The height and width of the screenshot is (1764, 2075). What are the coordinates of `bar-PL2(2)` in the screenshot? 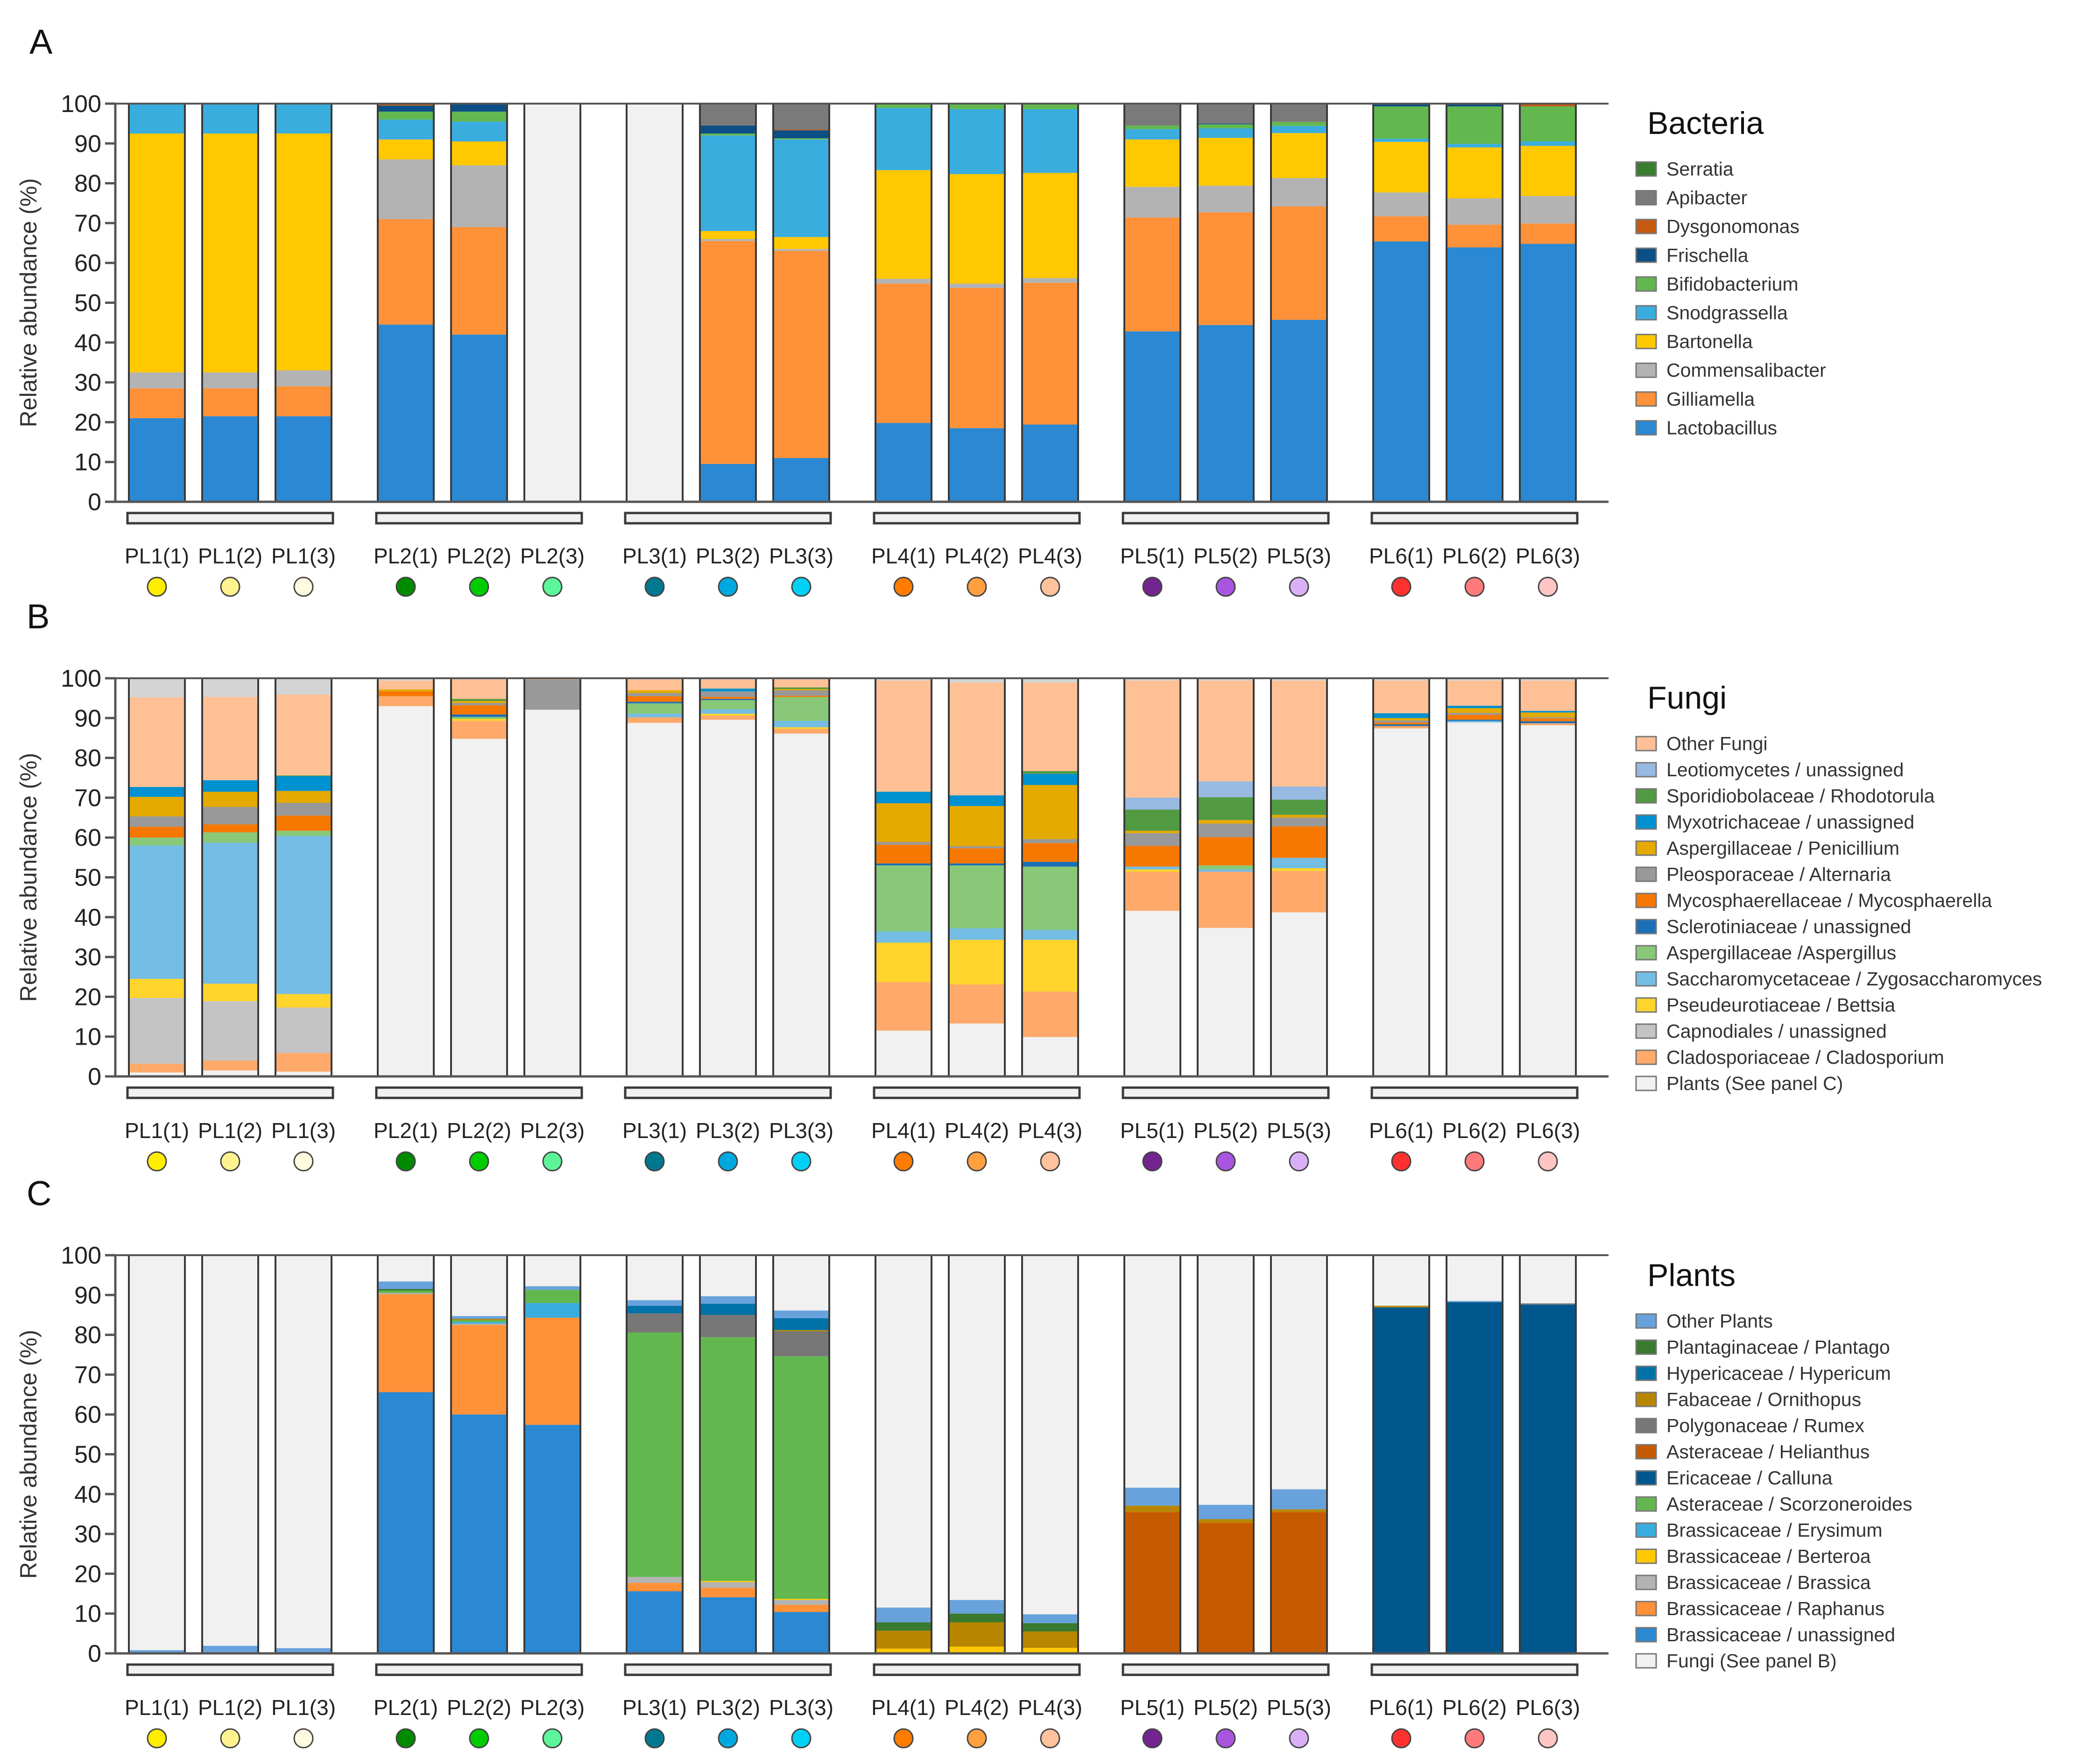 It's located at (479, 1454).